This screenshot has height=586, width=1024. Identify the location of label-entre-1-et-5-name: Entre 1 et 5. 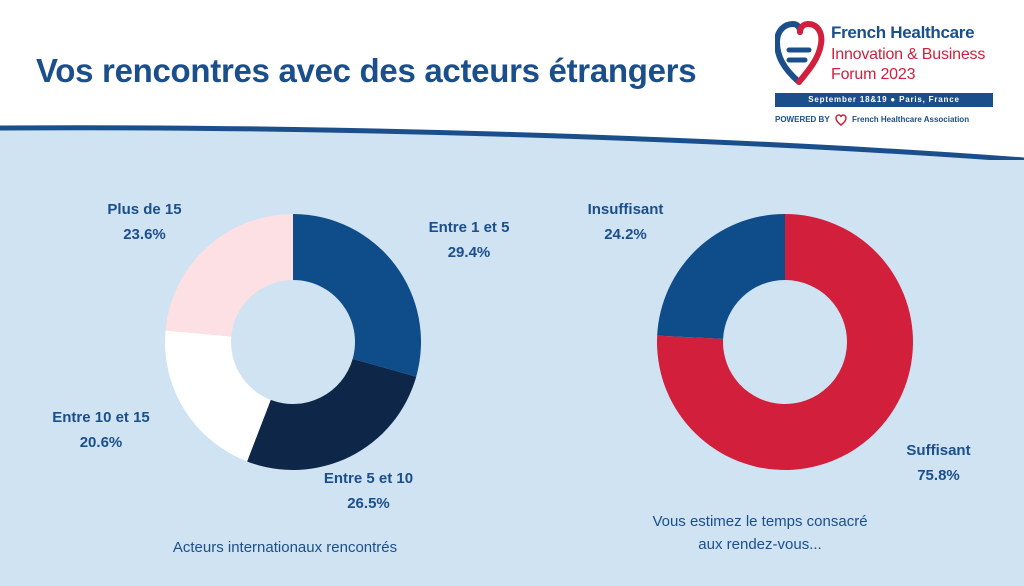
(469, 227).